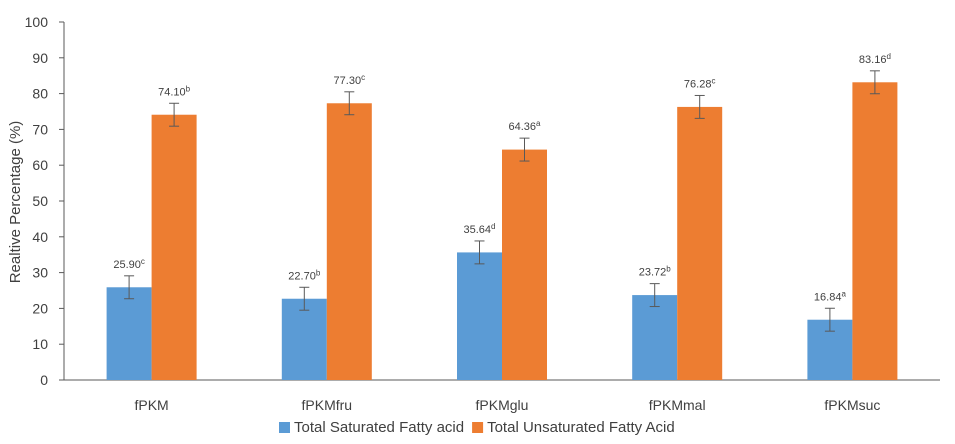  What do you see at coordinates (174, 91) in the screenshot?
I see `data-label: 74.10b` at bounding box center [174, 91].